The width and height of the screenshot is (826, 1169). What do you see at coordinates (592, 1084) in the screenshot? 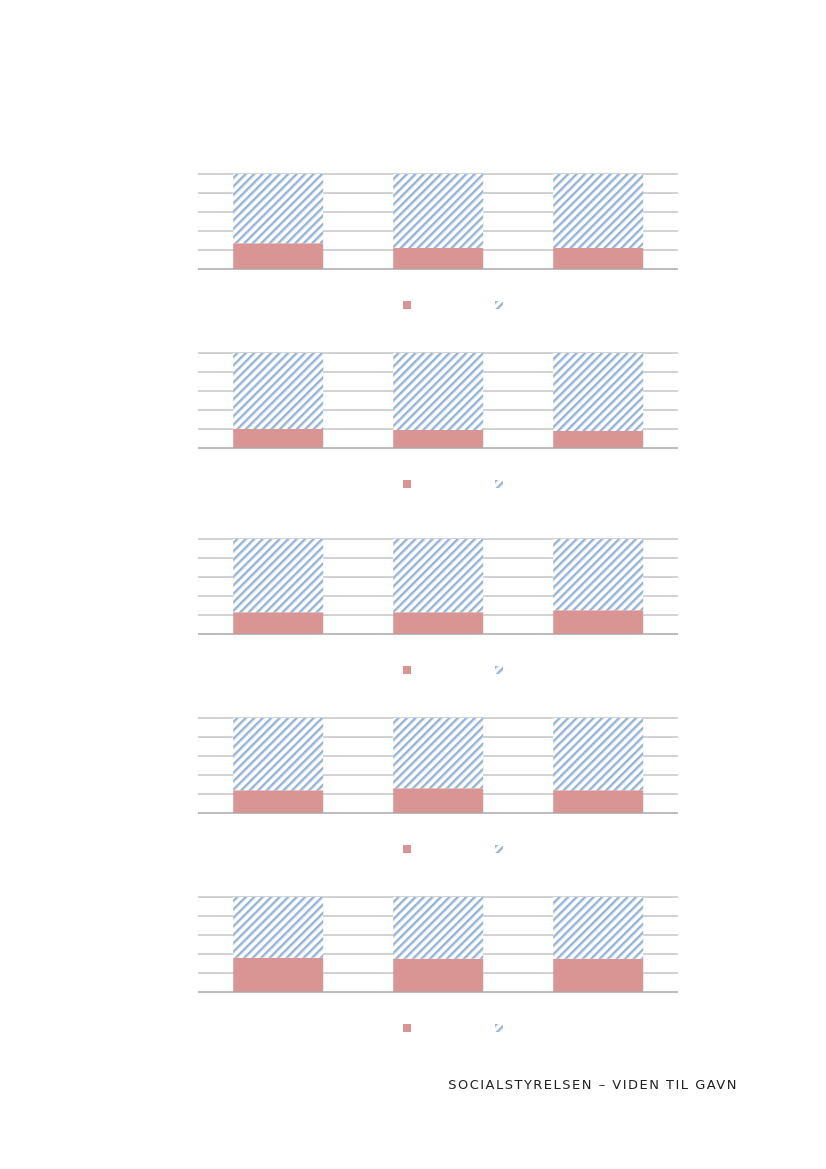
I see `text: SOCIALSTYRELSEN – VIDEN TIL GAVN` at bounding box center [592, 1084].